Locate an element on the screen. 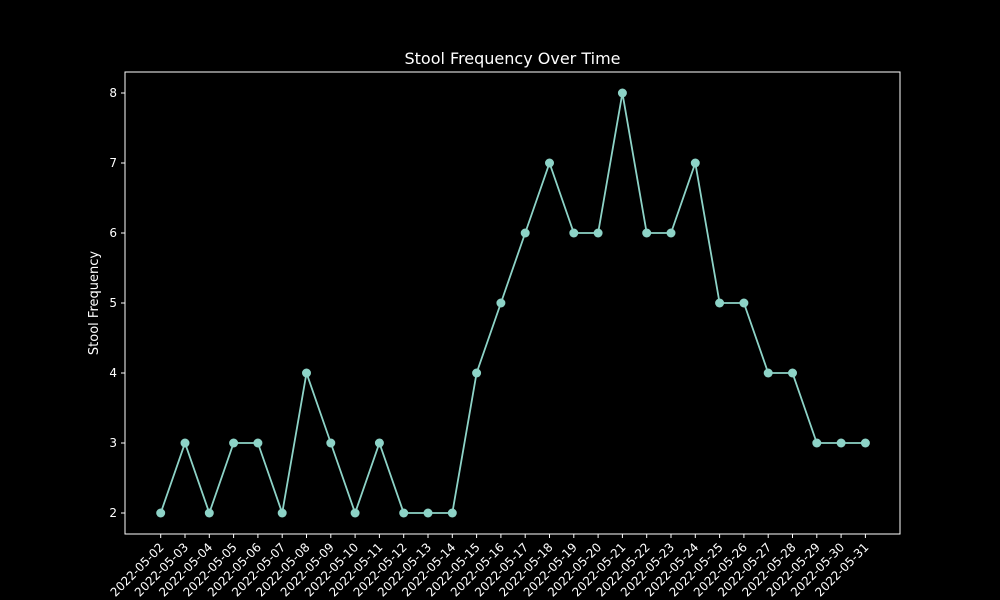 This screenshot has height=600, width=1000. y-axis-label: Stool Frequency is located at coordinates (94, 303).